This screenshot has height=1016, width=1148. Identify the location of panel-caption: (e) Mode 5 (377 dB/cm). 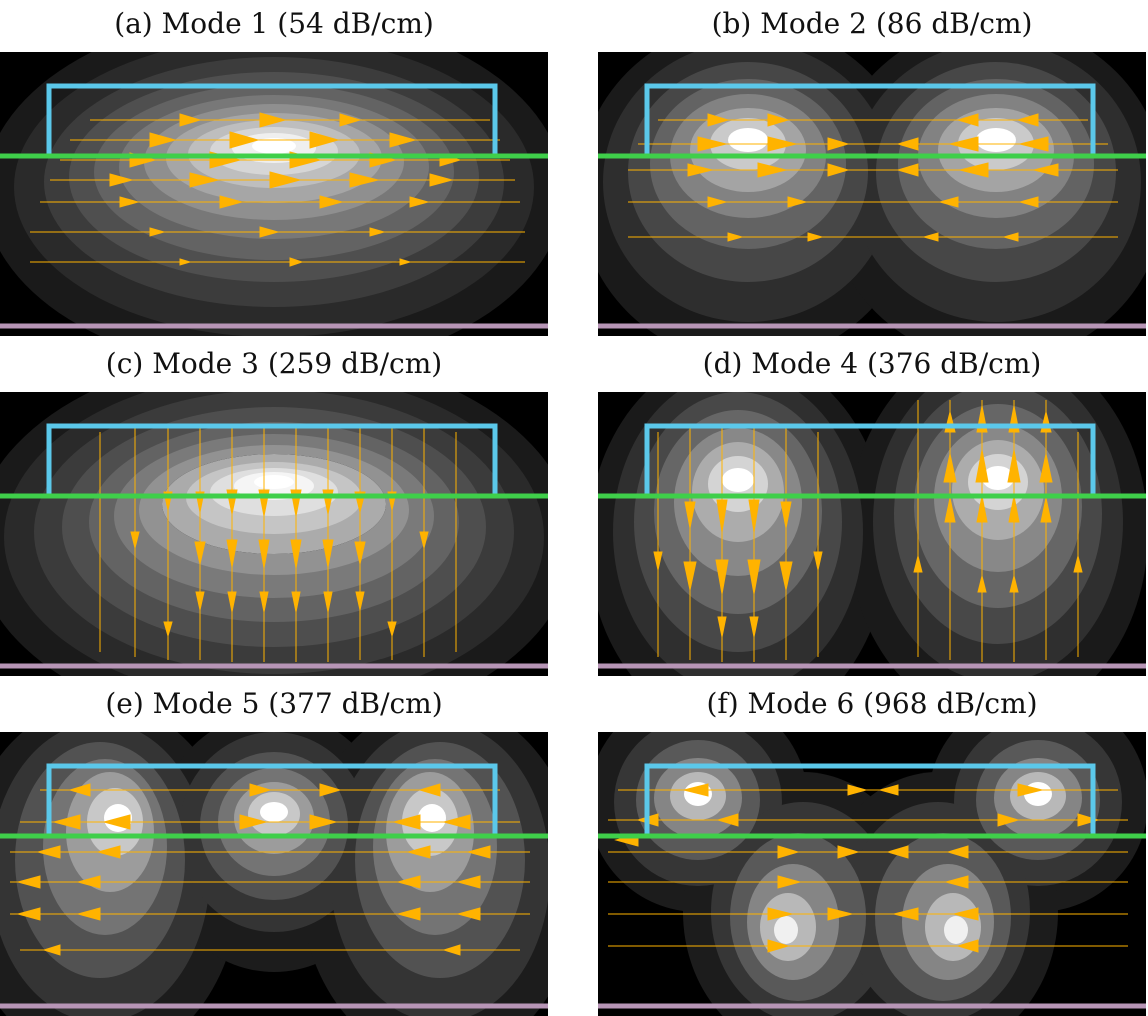
(274, 703).